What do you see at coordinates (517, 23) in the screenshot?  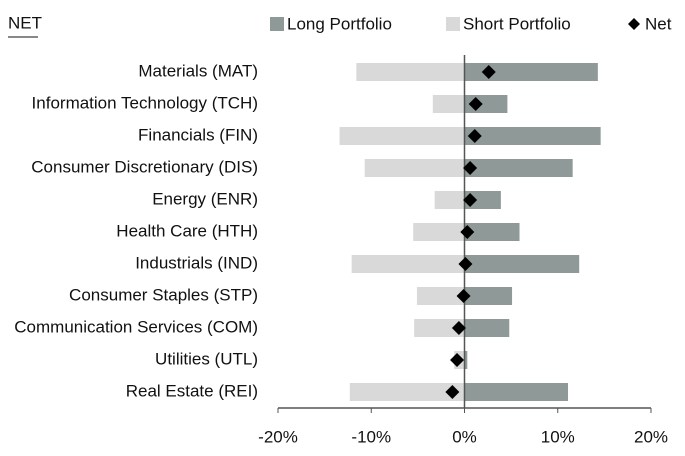 I see `legend-label: Short Portfolio` at bounding box center [517, 23].